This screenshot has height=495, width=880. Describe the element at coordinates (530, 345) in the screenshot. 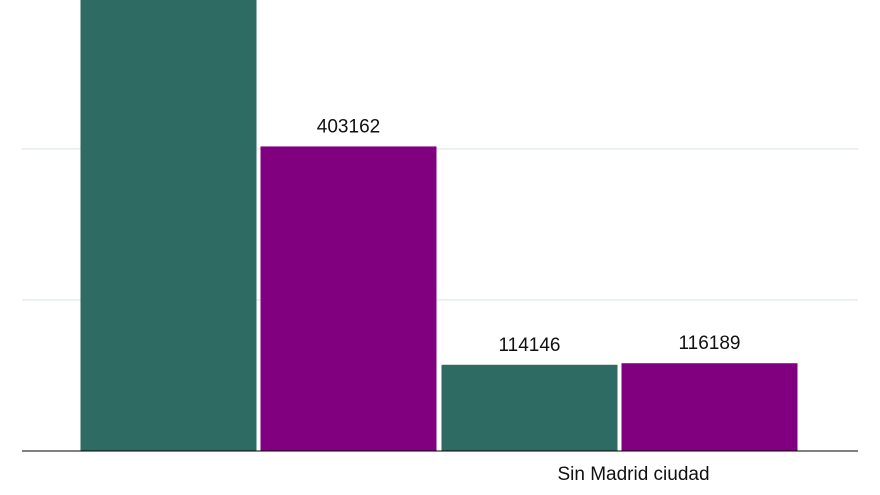

I see `data-label: 114146` at that location.